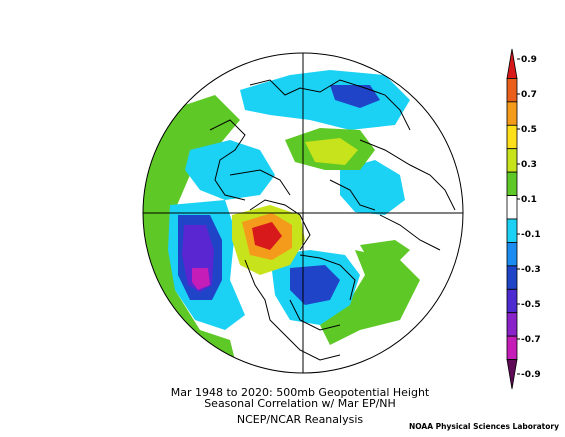 The width and height of the screenshot is (565, 437). Describe the element at coordinates (355, 96) in the screenshot. I see `negative-core-atlantic` at that location.